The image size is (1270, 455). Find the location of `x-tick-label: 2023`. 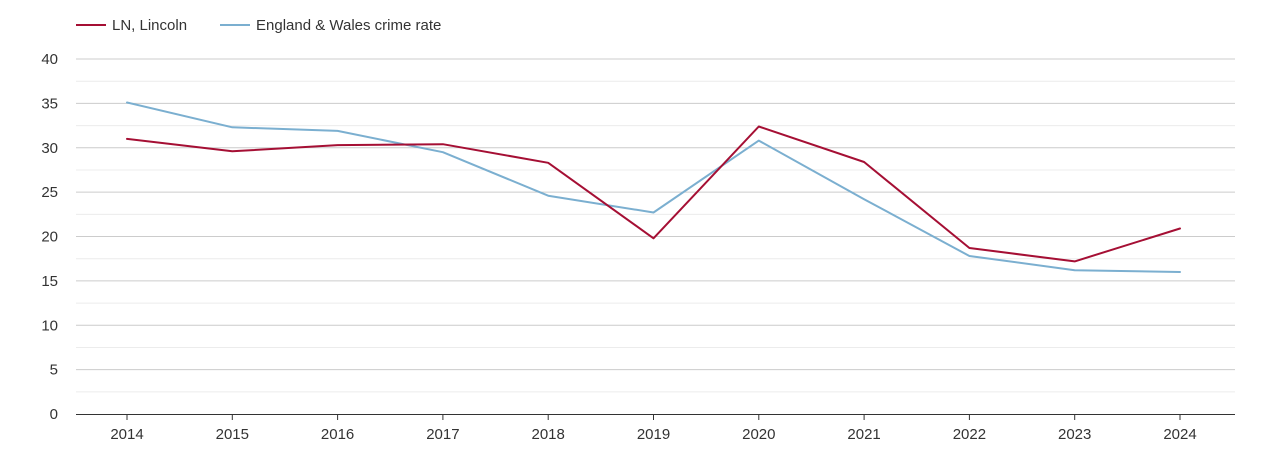

x-tick-label: 2023 is located at coordinates (1074, 434).